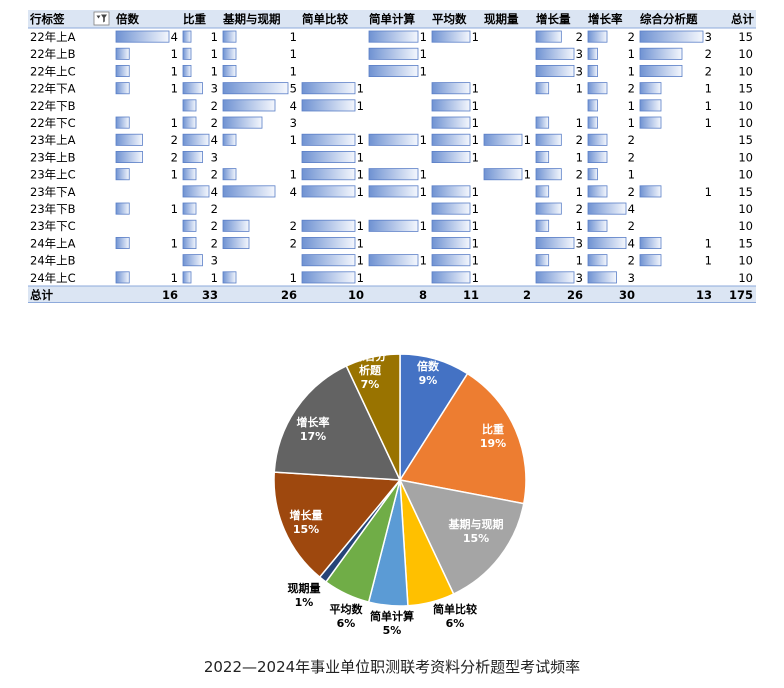 This screenshot has width=784, height=688. I want to click on row-label: 22年下A, so click(53, 89).